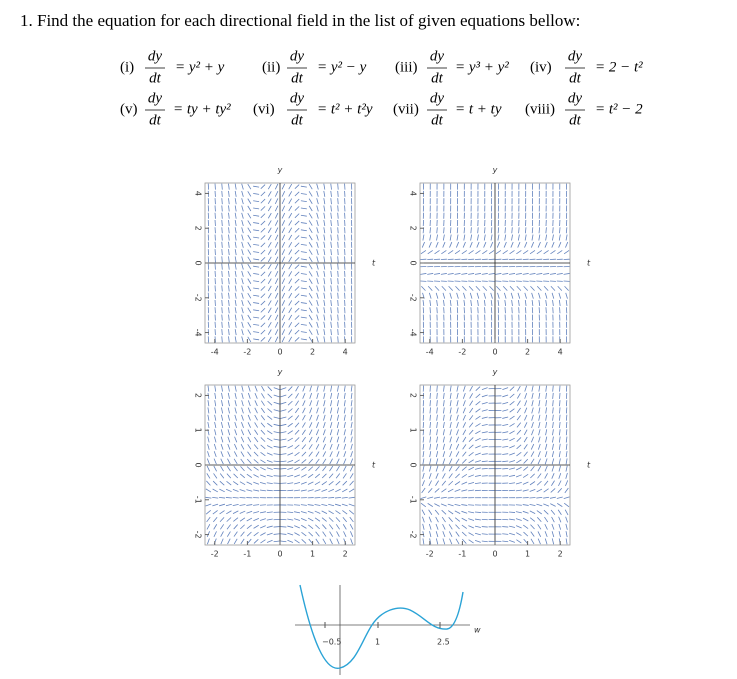 This screenshot has width=737, height=679. Describe the element at coordinates (280, 170) in the screenshot. I see `axis-label: y` at that location.